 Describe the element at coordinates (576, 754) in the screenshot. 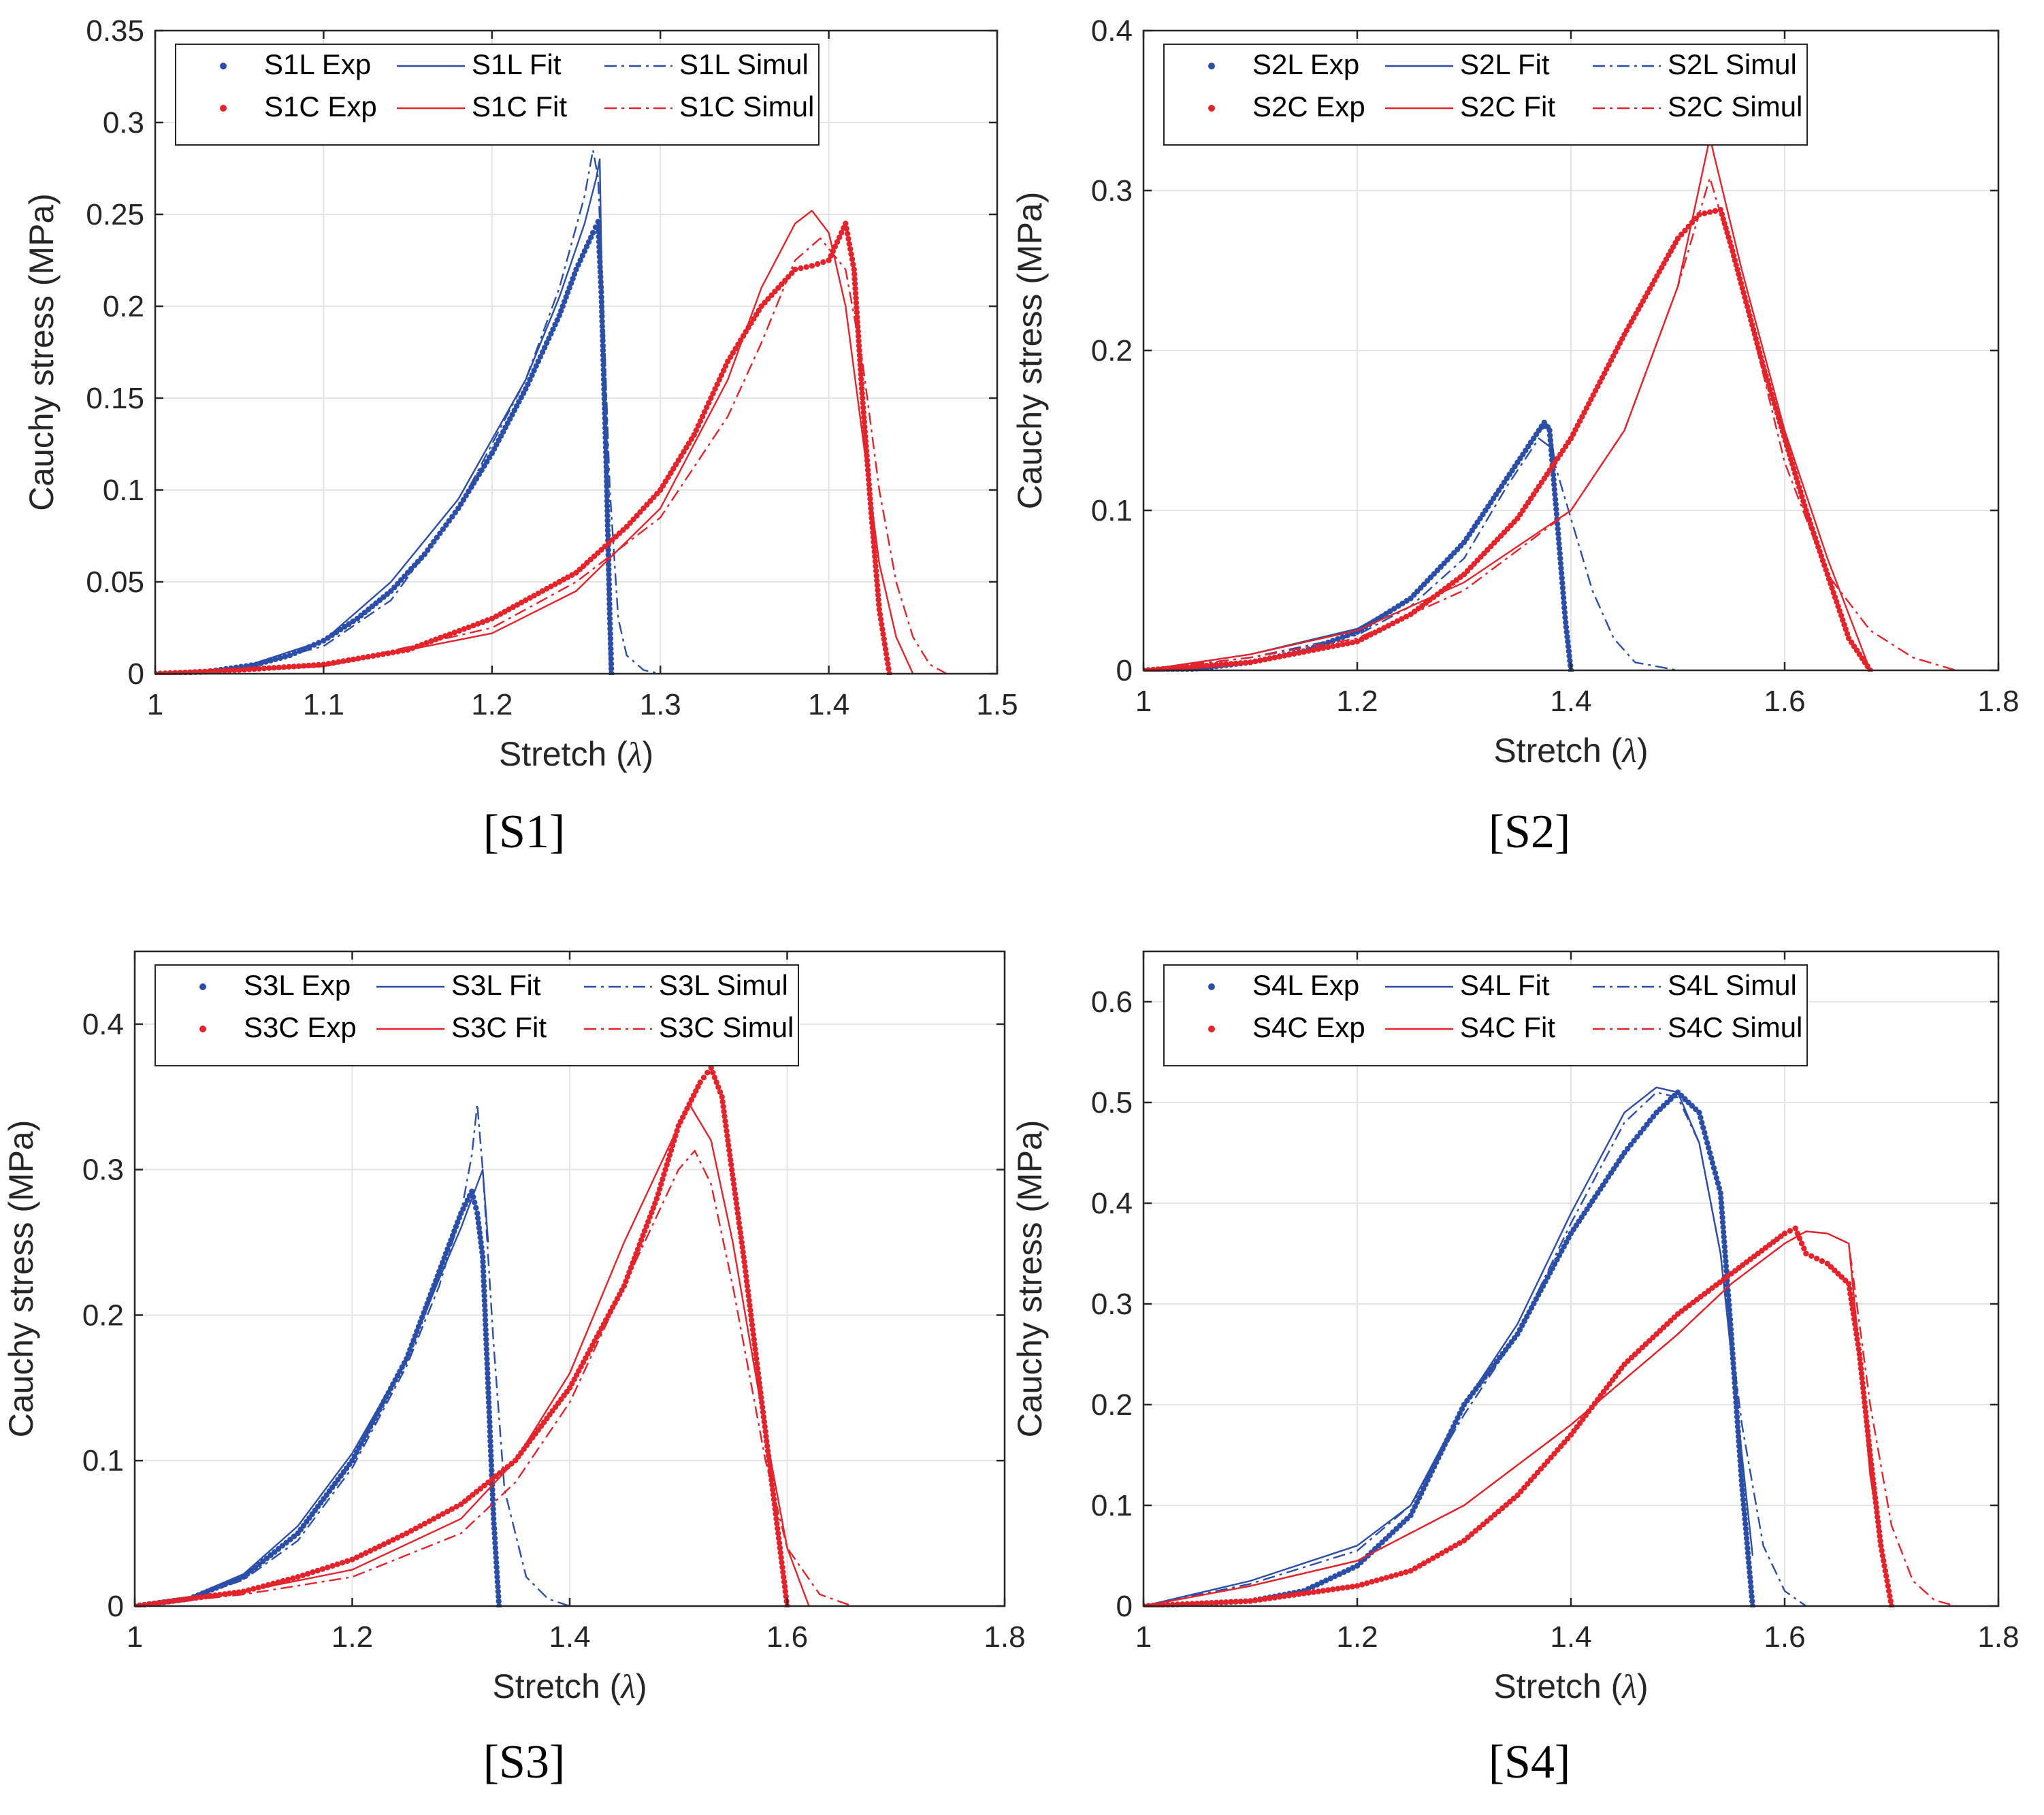

I see `x-axis-label: Stretch (λ)` at that location.